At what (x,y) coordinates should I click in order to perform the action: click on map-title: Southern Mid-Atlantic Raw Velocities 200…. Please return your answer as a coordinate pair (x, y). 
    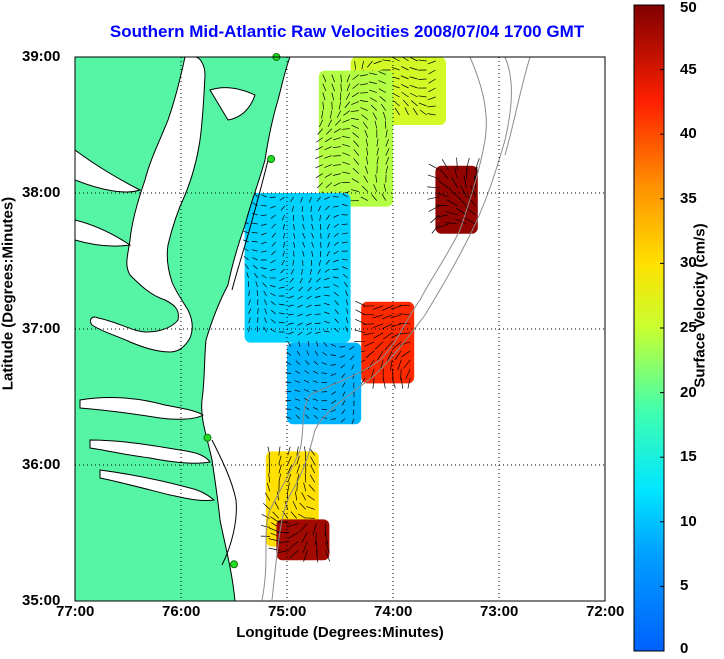
    Looking at the image, I should click on (347, 31).